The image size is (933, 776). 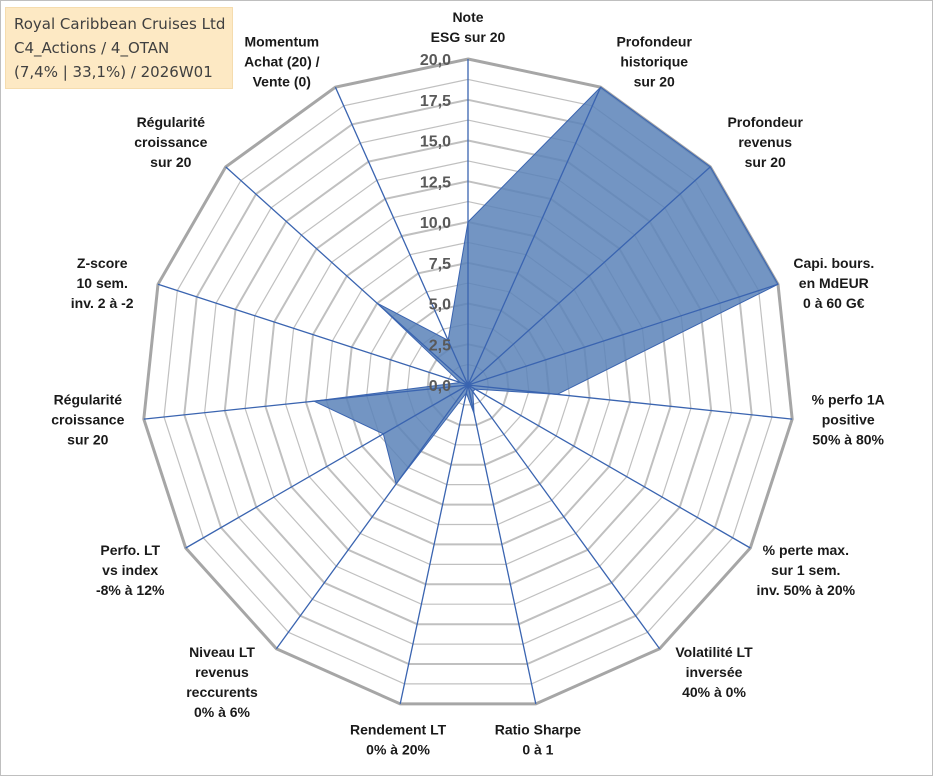 What do you see at coordinates (102, 283) in the screenshot?
I see `axis-label: Z-score 10 sem. inv. 2 à -2` at bounding box center [102, 283].